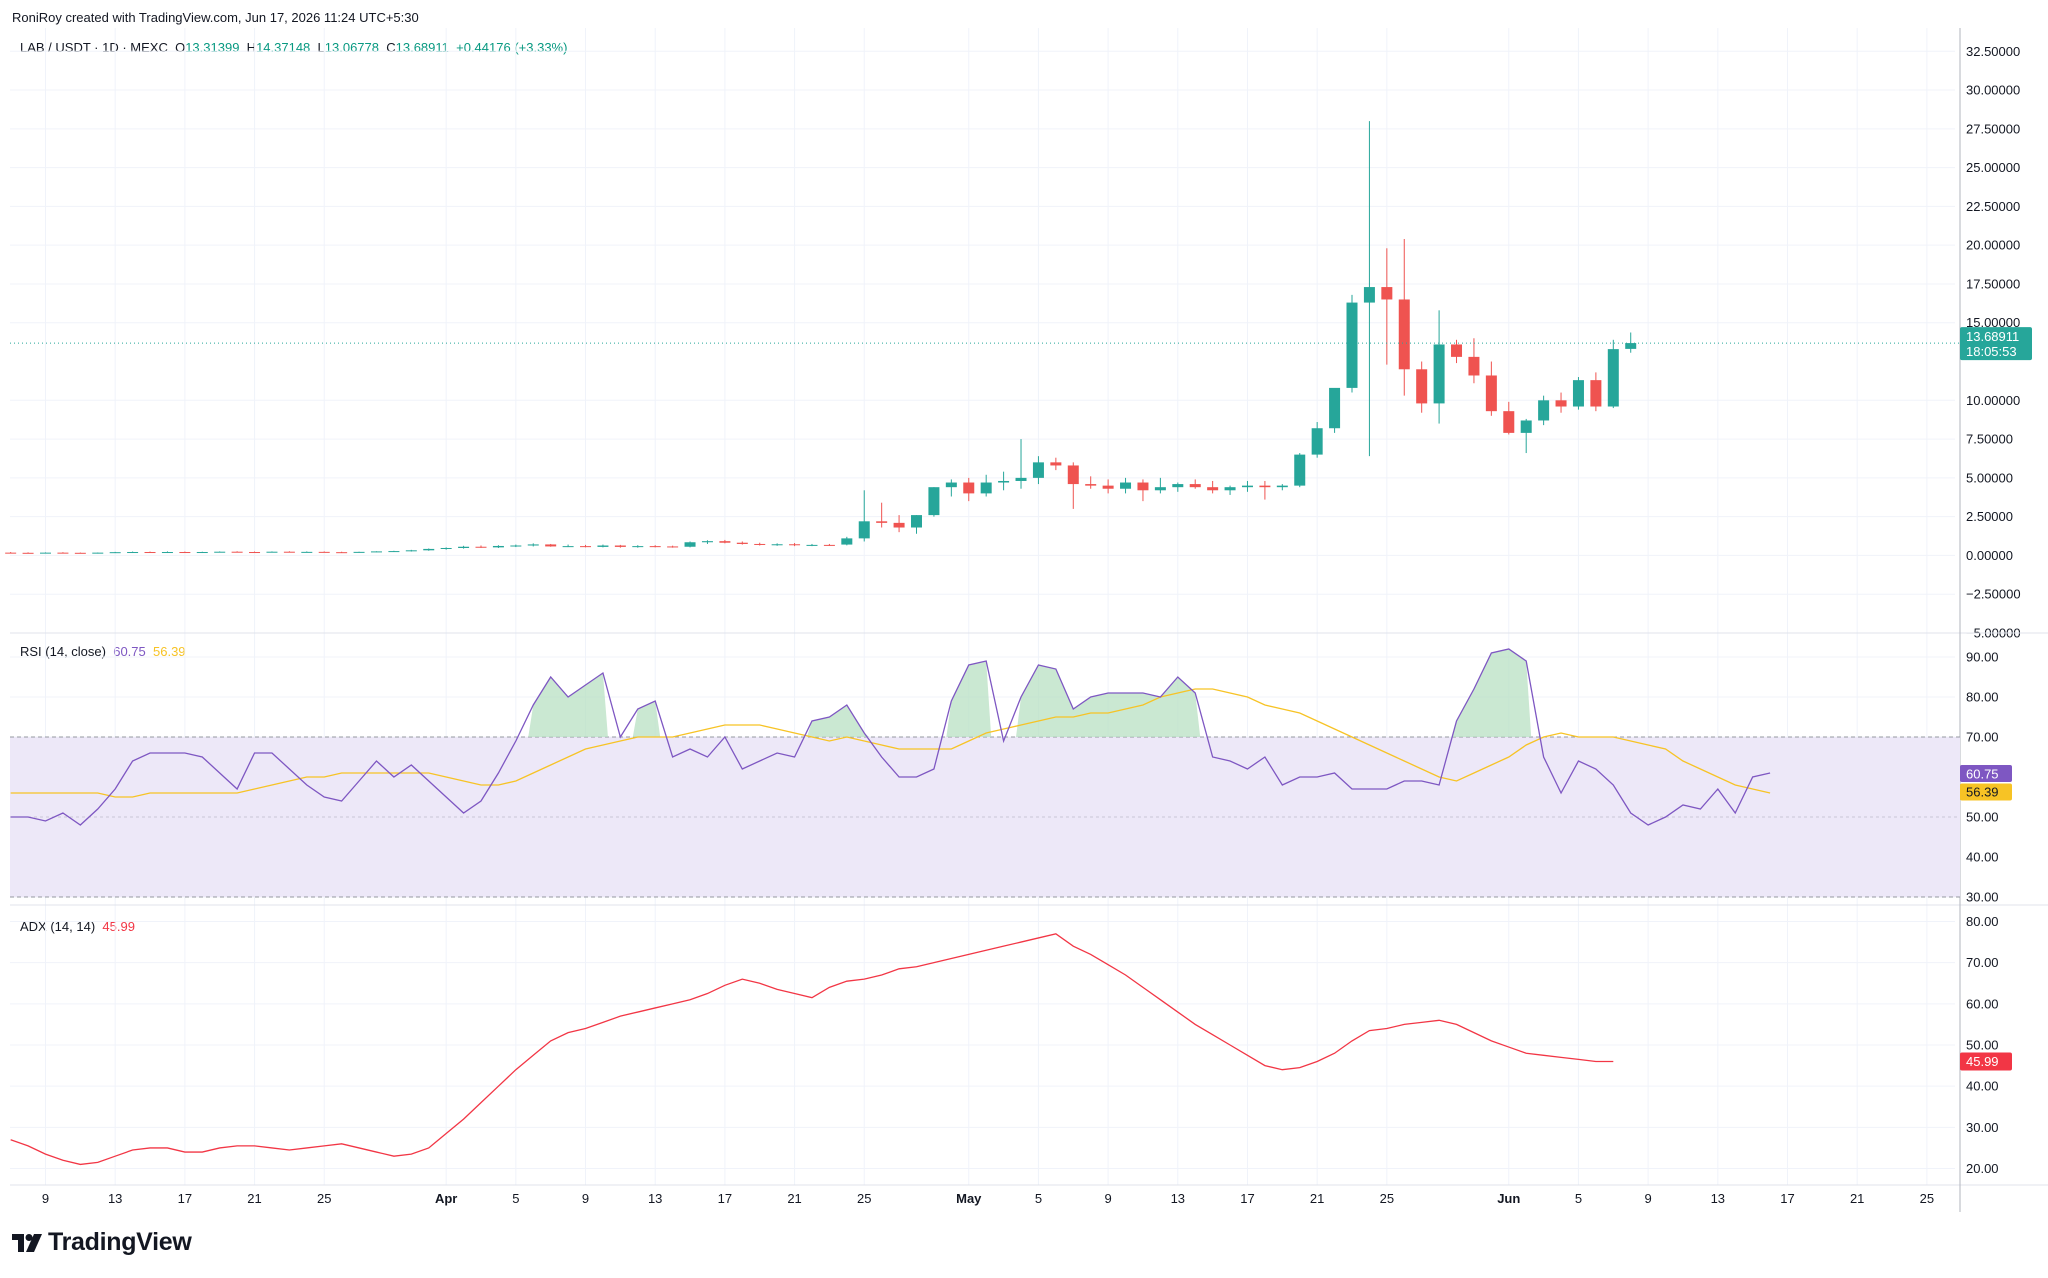 The image size is (2048, 1278). What do you see at coordinates (102, 1242) in the screenshot?
I see `tradingview-logo: TradingView` at bounding box center [102, 1242].